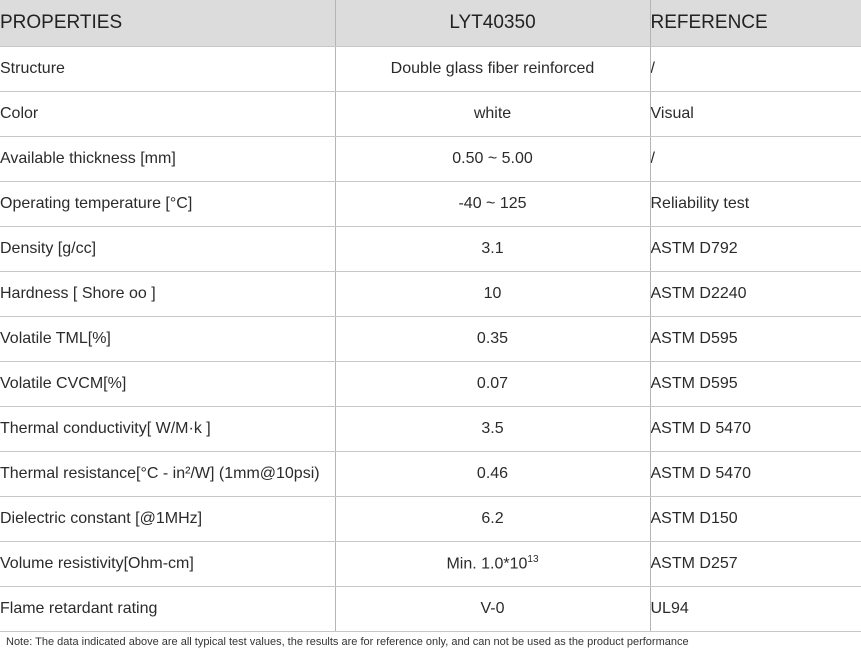 Image resolution: width=861 pixels, height=658 pixels. I want to click on property-cell: Hardness [ Shore oo ], so click(167, 294).